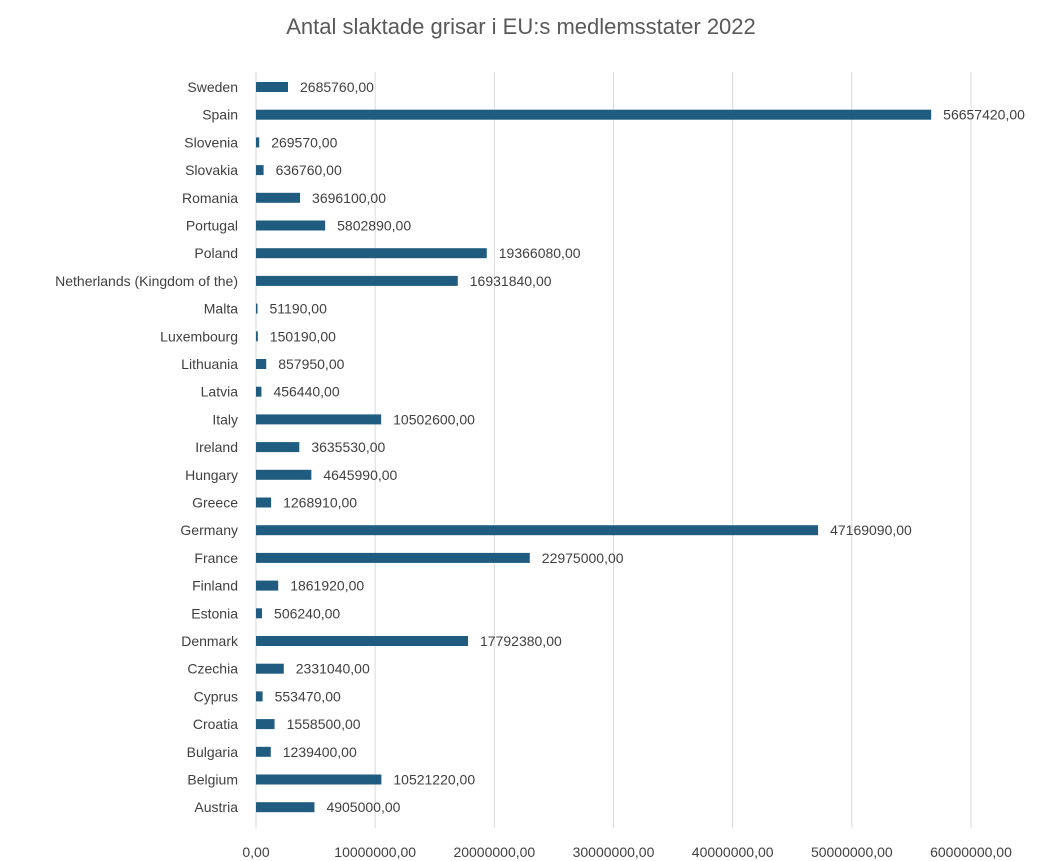 Image resolution: width=1042 pixels, height=861 pixels. What do you see at coordinates (220, 115) in the screenshot?
I see `category-label: Spain` at bounding box center [220, 115].